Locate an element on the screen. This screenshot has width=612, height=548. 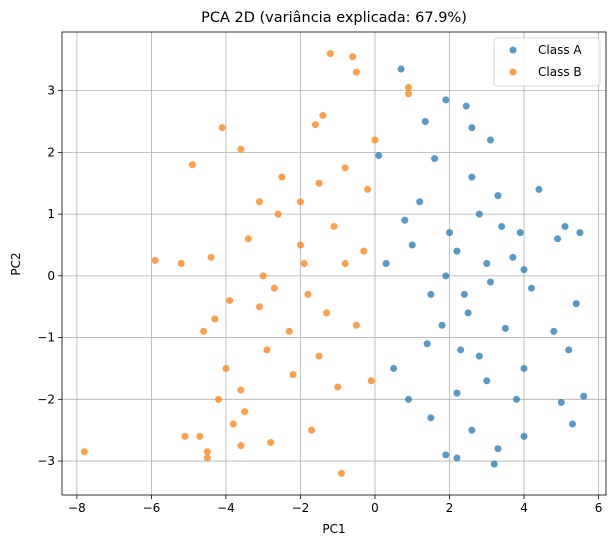
x-tick-label: −2 is located at coordinates (301, 508).